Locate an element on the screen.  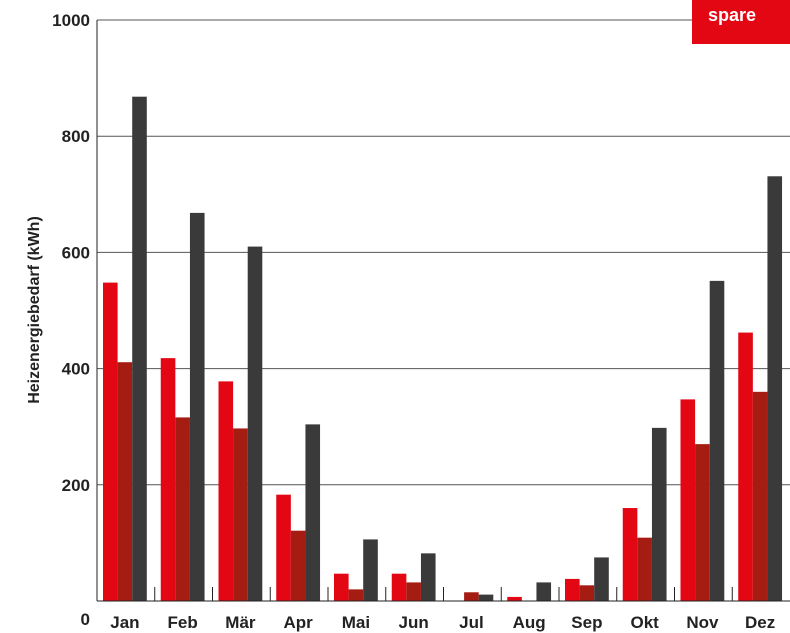
x-tick-label: Aug is located at coordinates (529, 622).